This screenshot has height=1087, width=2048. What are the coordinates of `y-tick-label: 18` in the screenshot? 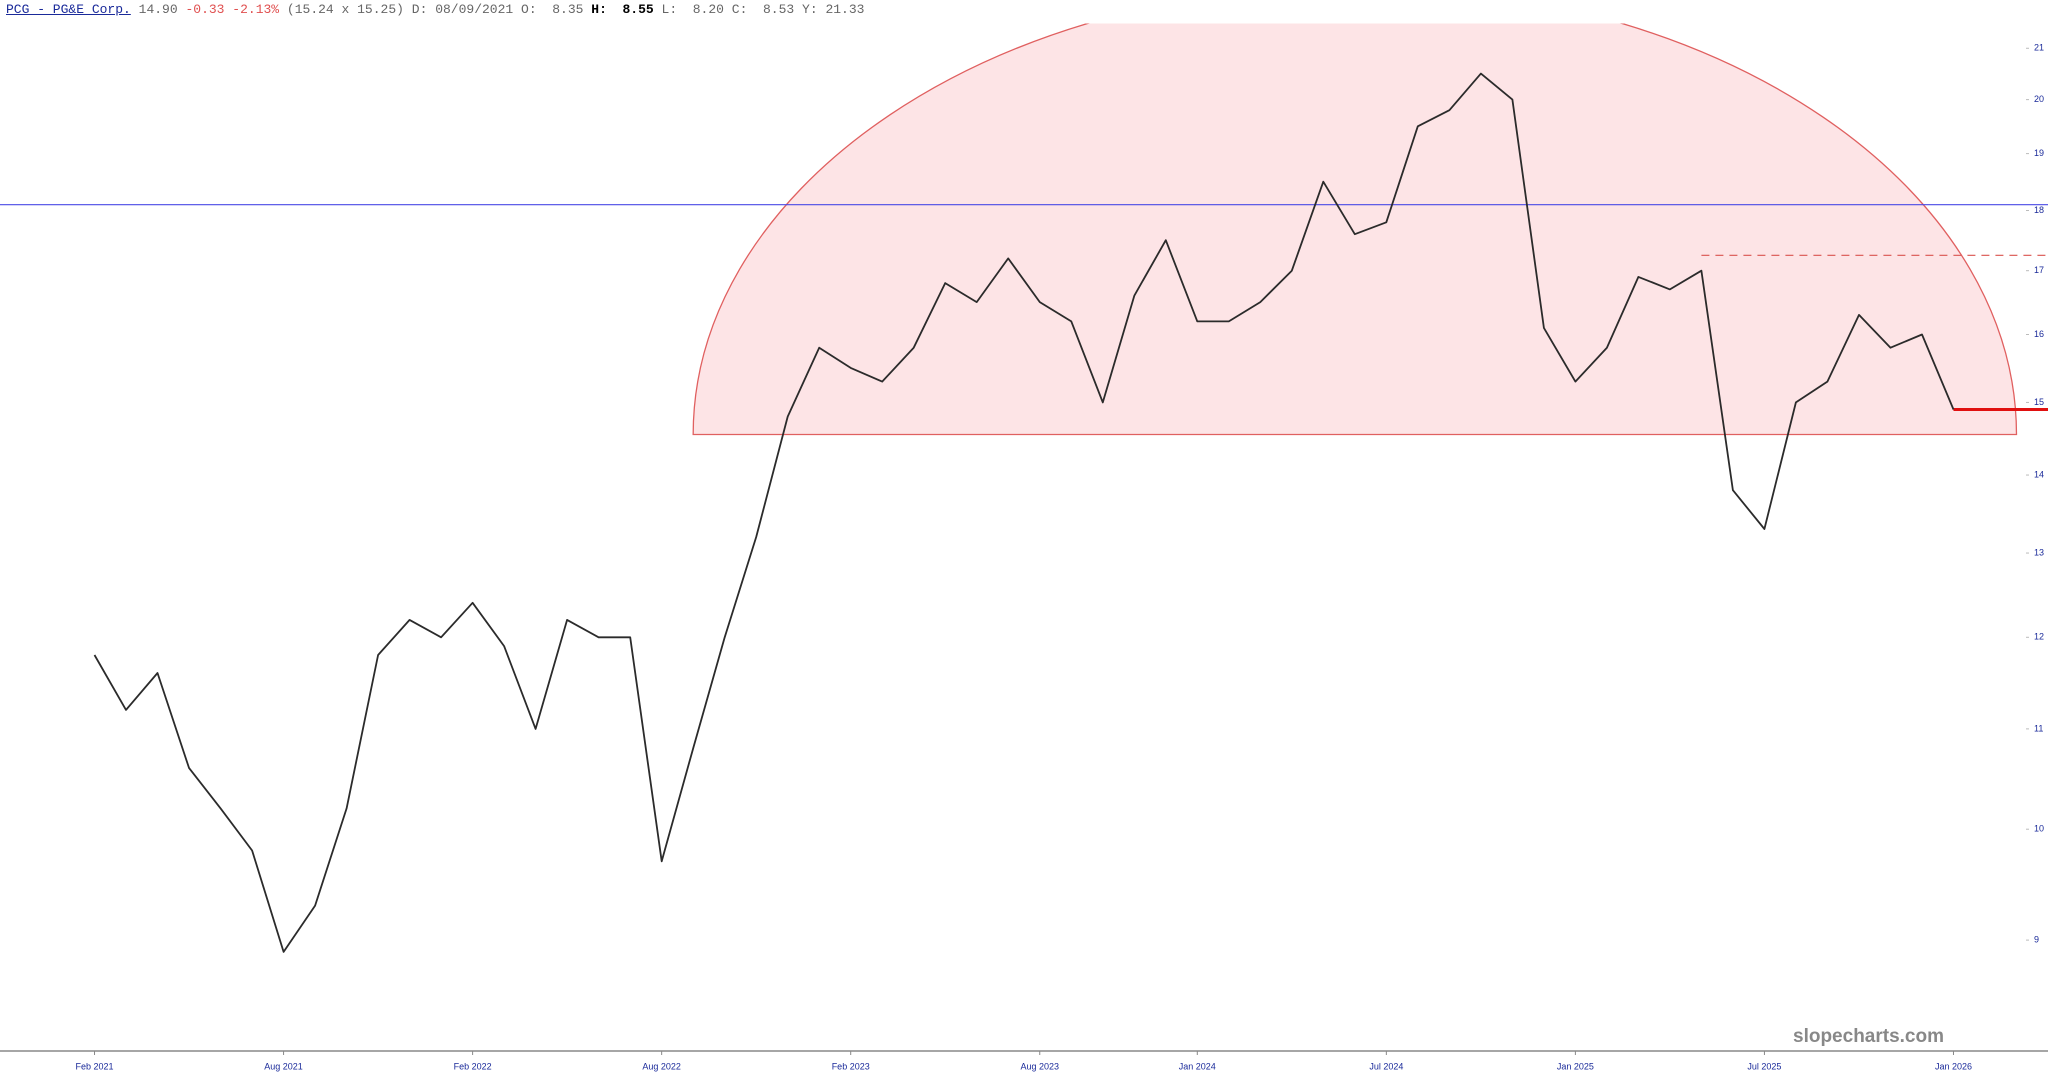 It's located at (2039, 210).